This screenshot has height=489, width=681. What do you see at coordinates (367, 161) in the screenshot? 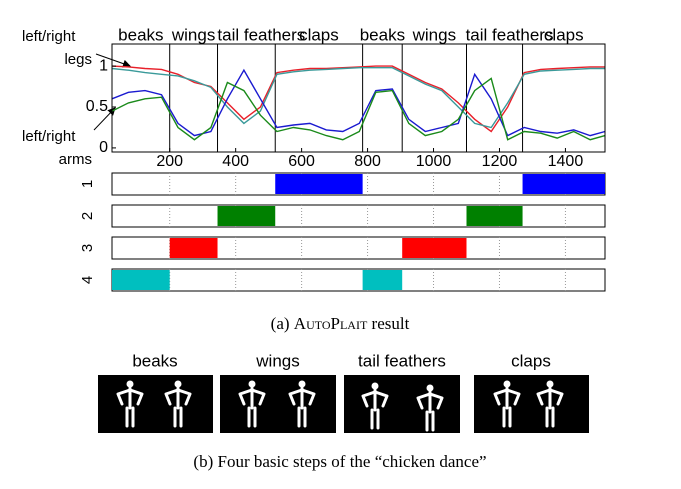
I see `x-tick-label: 800` at bounding box center [367, 161].